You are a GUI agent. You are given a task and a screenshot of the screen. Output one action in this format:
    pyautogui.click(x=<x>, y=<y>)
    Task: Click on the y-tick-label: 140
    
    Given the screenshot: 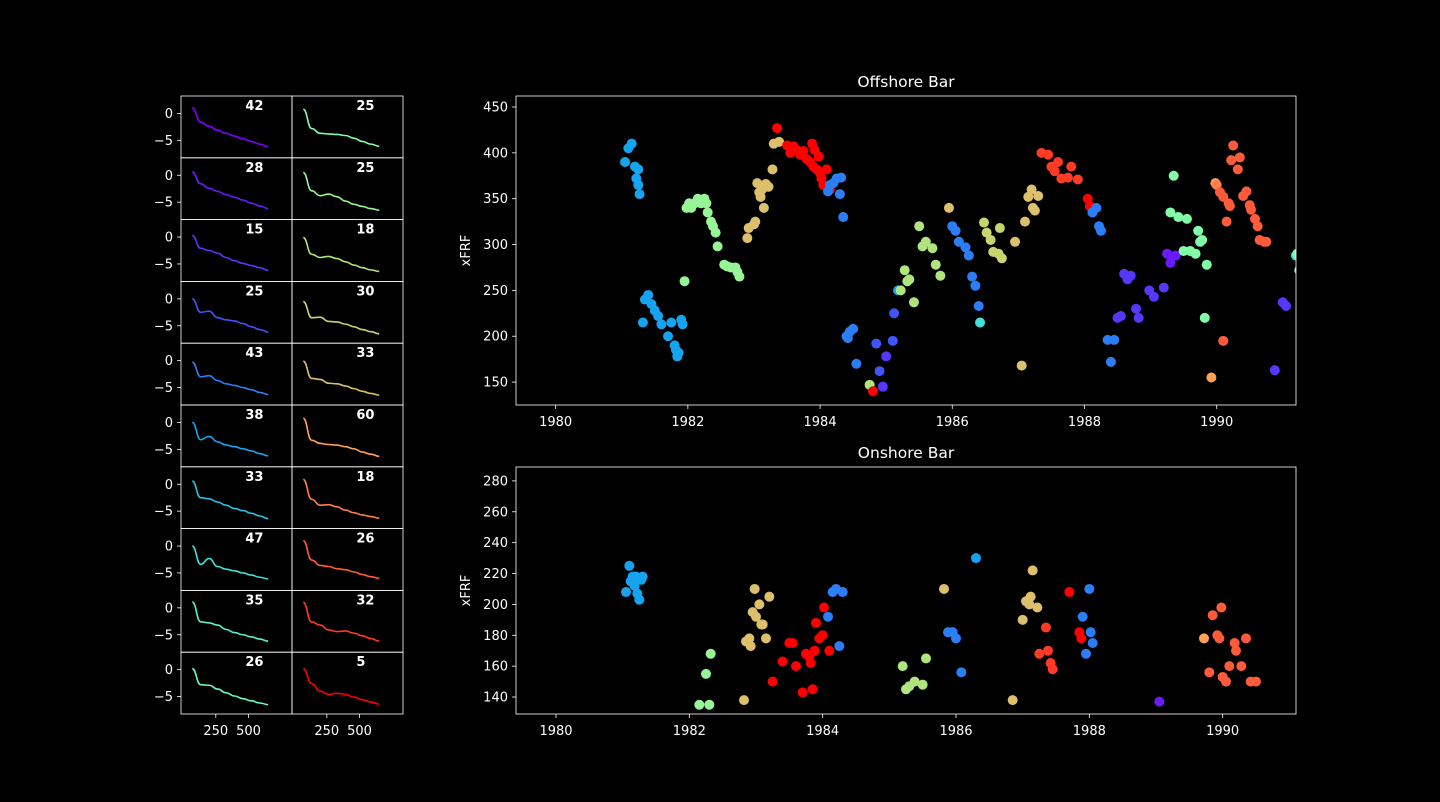 What is the action you would take?
    pyautogui.click(x=495, y=698)
    